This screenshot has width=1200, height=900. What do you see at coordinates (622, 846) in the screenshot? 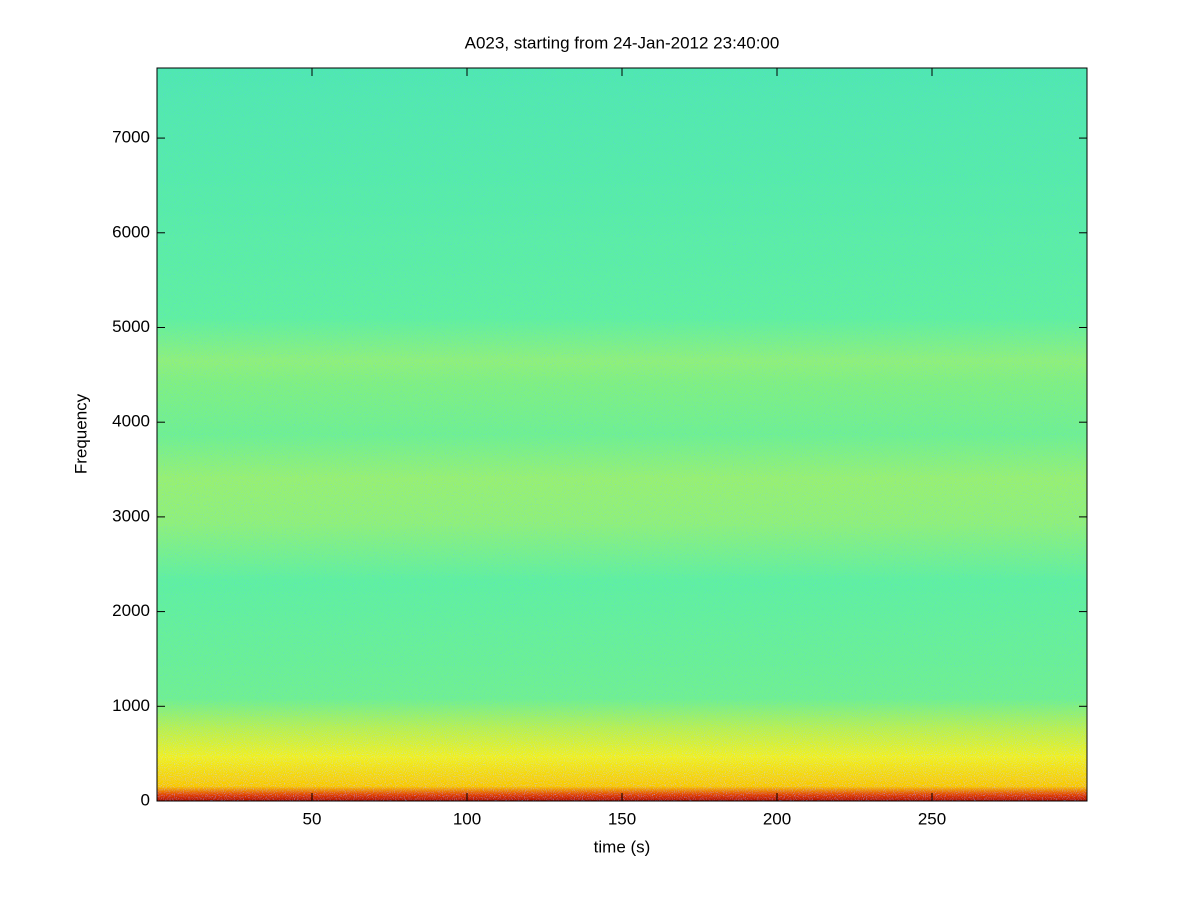
I see `x-axis-label: time (s)` at bounding box center [622, 846].